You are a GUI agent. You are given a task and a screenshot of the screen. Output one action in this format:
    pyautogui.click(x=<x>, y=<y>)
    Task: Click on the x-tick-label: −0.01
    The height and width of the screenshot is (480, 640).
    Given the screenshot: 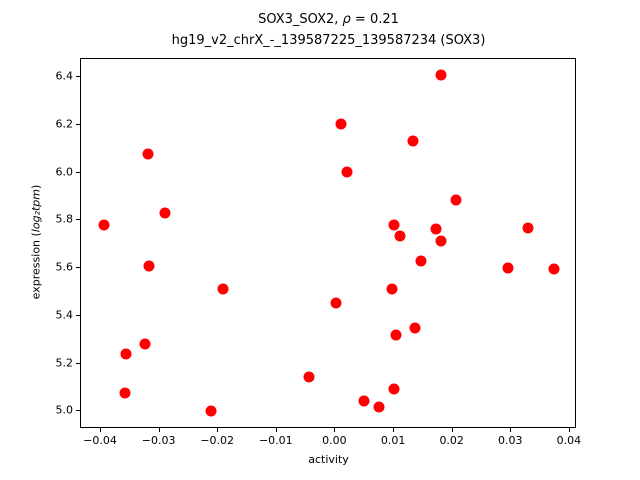 What is the action you would take?
    pyautogui.click(x=275, y=440)
    